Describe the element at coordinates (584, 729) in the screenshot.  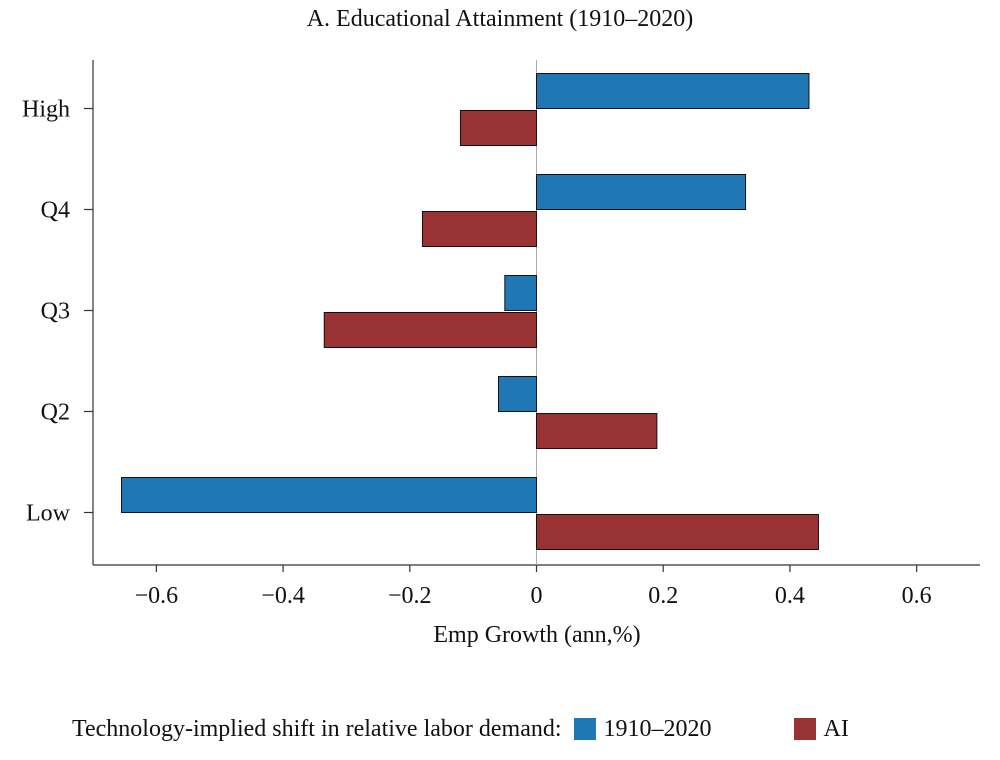
I see `legend-swatch-1910-2020` at that location.